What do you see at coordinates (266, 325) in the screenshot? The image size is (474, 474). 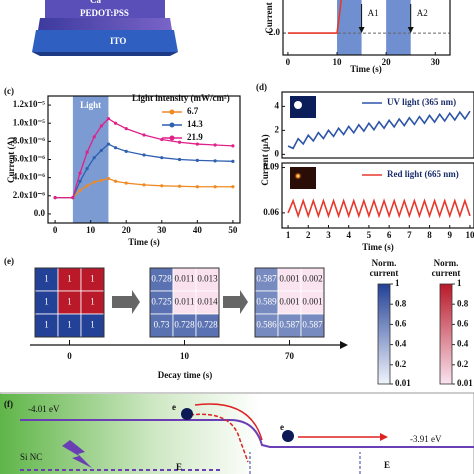 I see `cell-value: 0.586` at bounding box center [266, 325].